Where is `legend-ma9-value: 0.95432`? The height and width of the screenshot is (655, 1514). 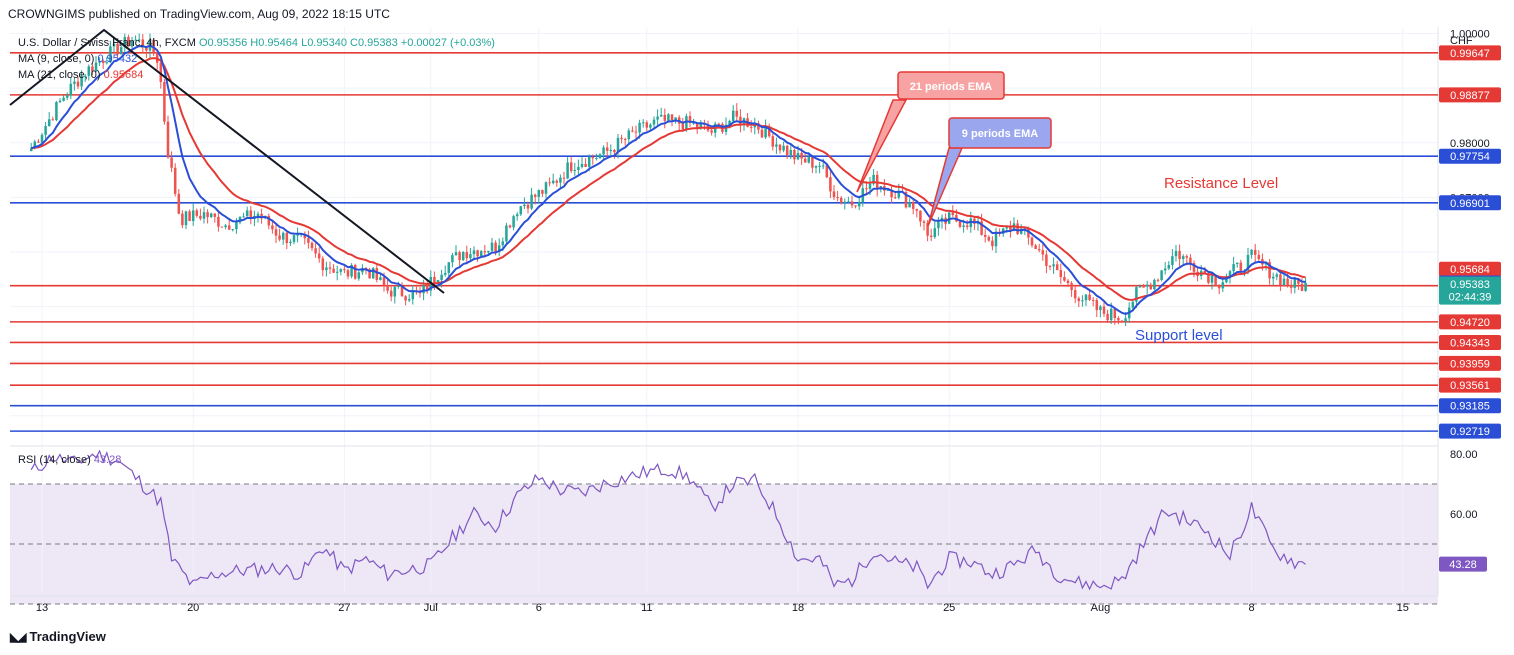
legend-ma9-value: 0.95432 is located at coordinates (117, 59).